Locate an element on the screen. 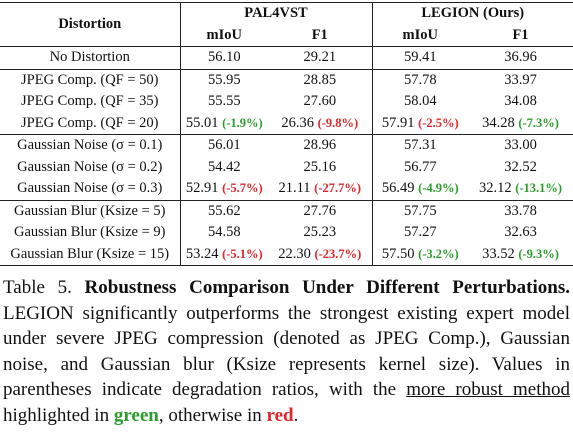  row-label: No Distortion is located at coordinates (89, 57).